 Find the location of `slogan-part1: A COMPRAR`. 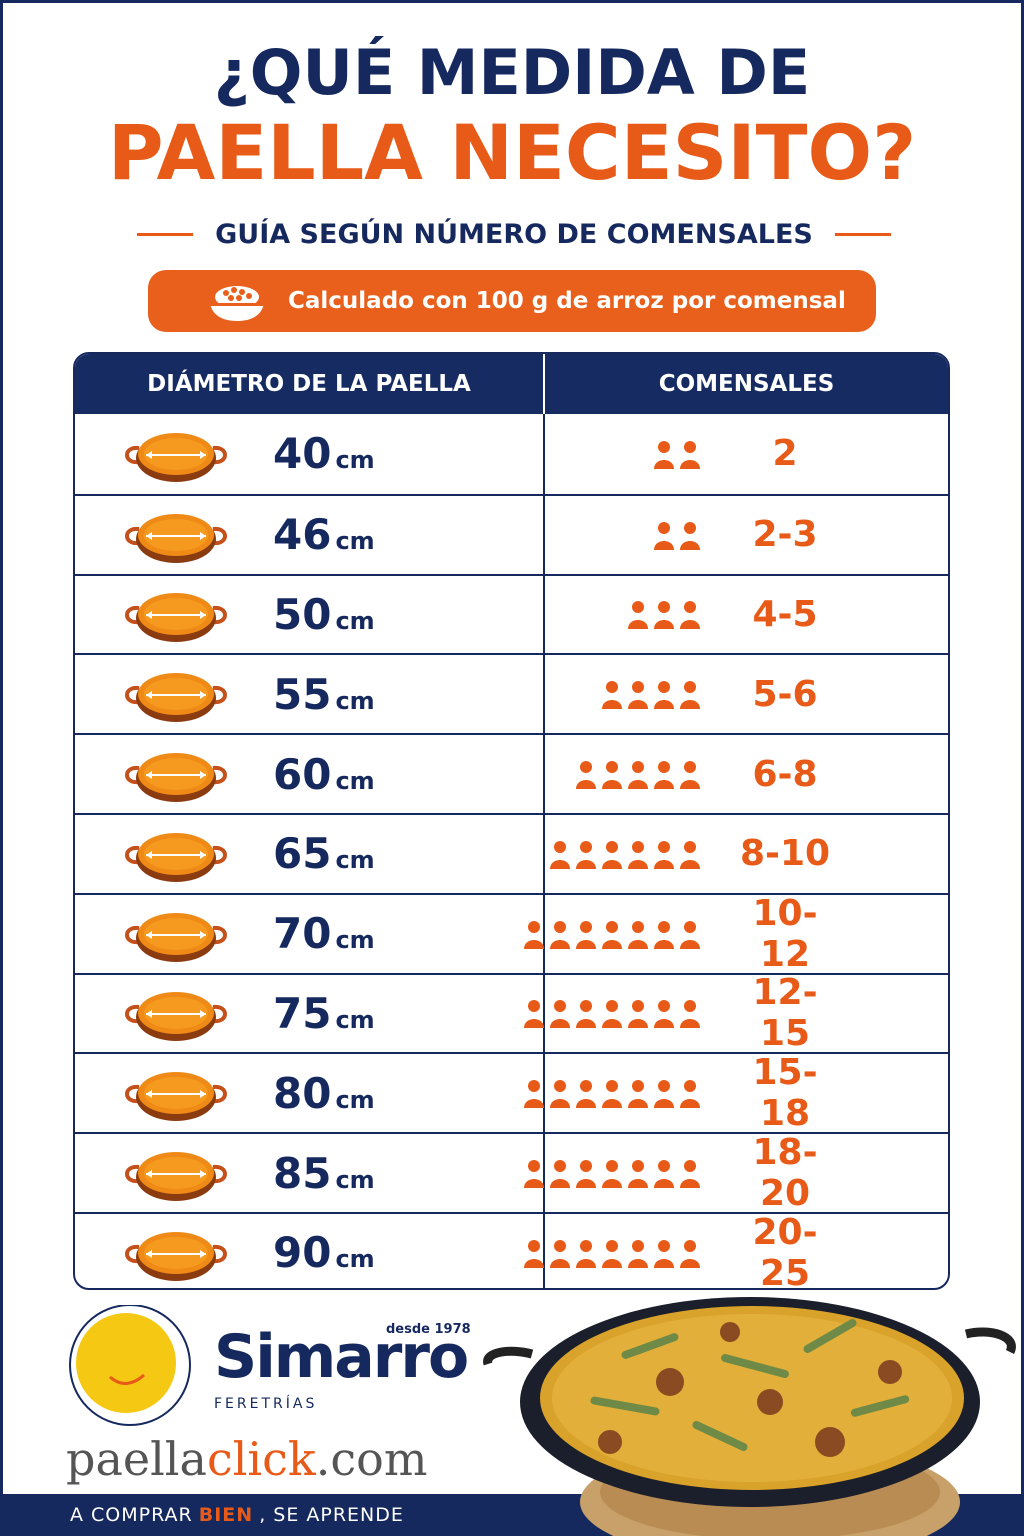

slogan-part1: A COMPRAR is located at coordinates (131, 1515).